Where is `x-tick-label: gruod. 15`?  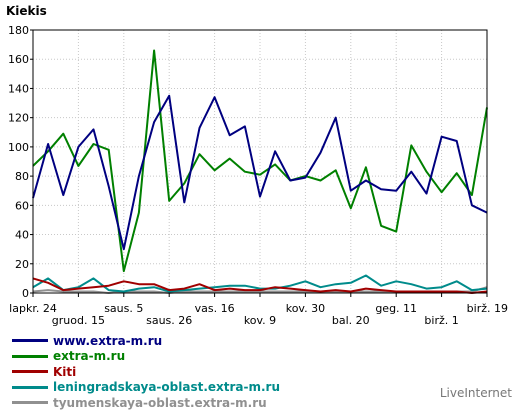 x-tick-label: gruod. 15 is located at coordinates (78, 320).